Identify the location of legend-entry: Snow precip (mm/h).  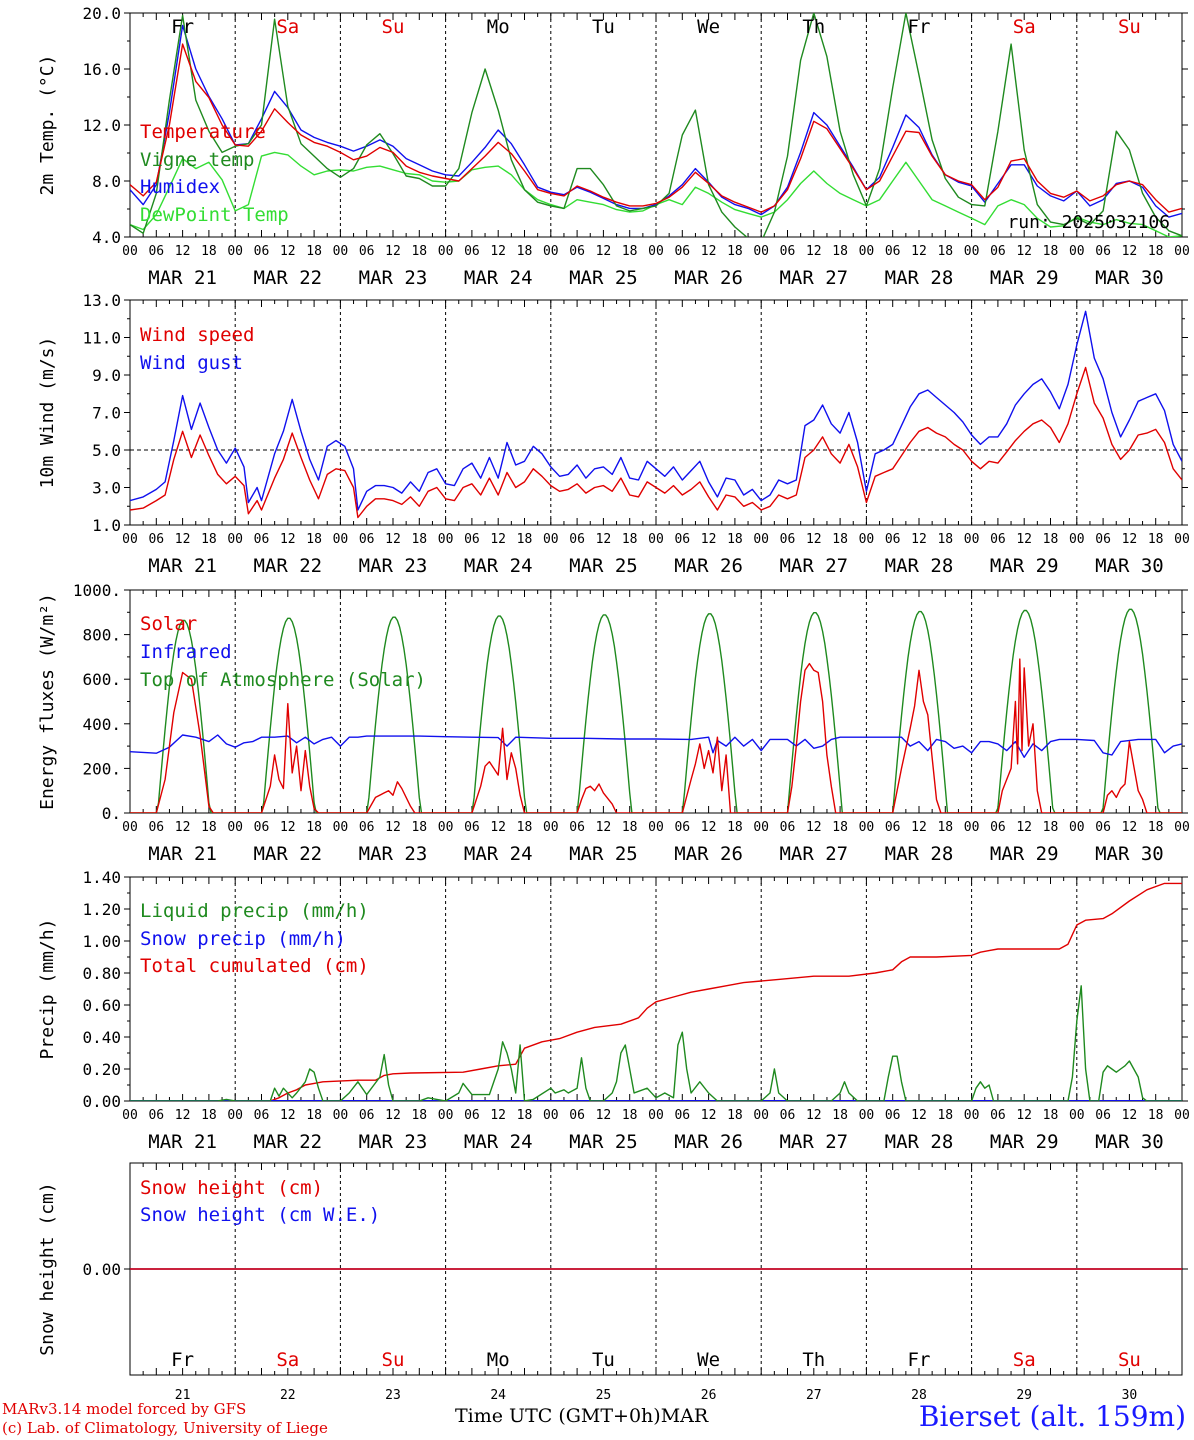
(243, 939).